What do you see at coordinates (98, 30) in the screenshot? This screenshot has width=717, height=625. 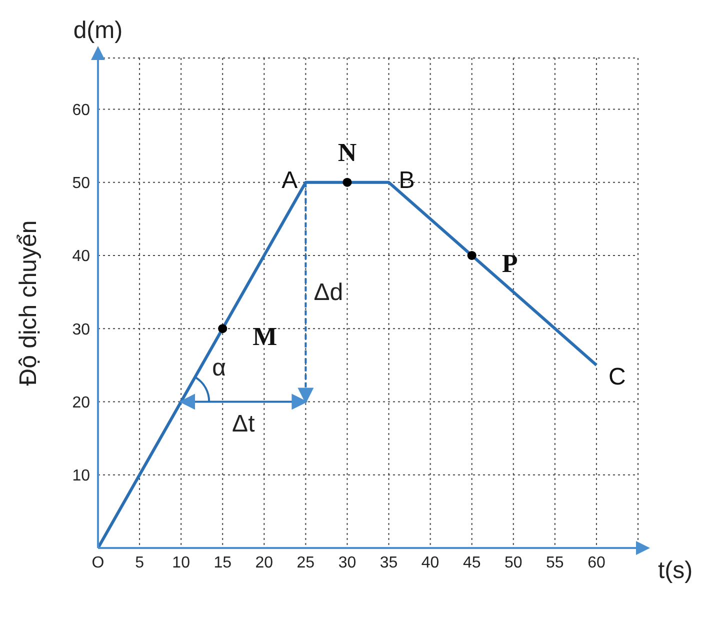 I see `text: d(m)` at bounding box center [98, 30].